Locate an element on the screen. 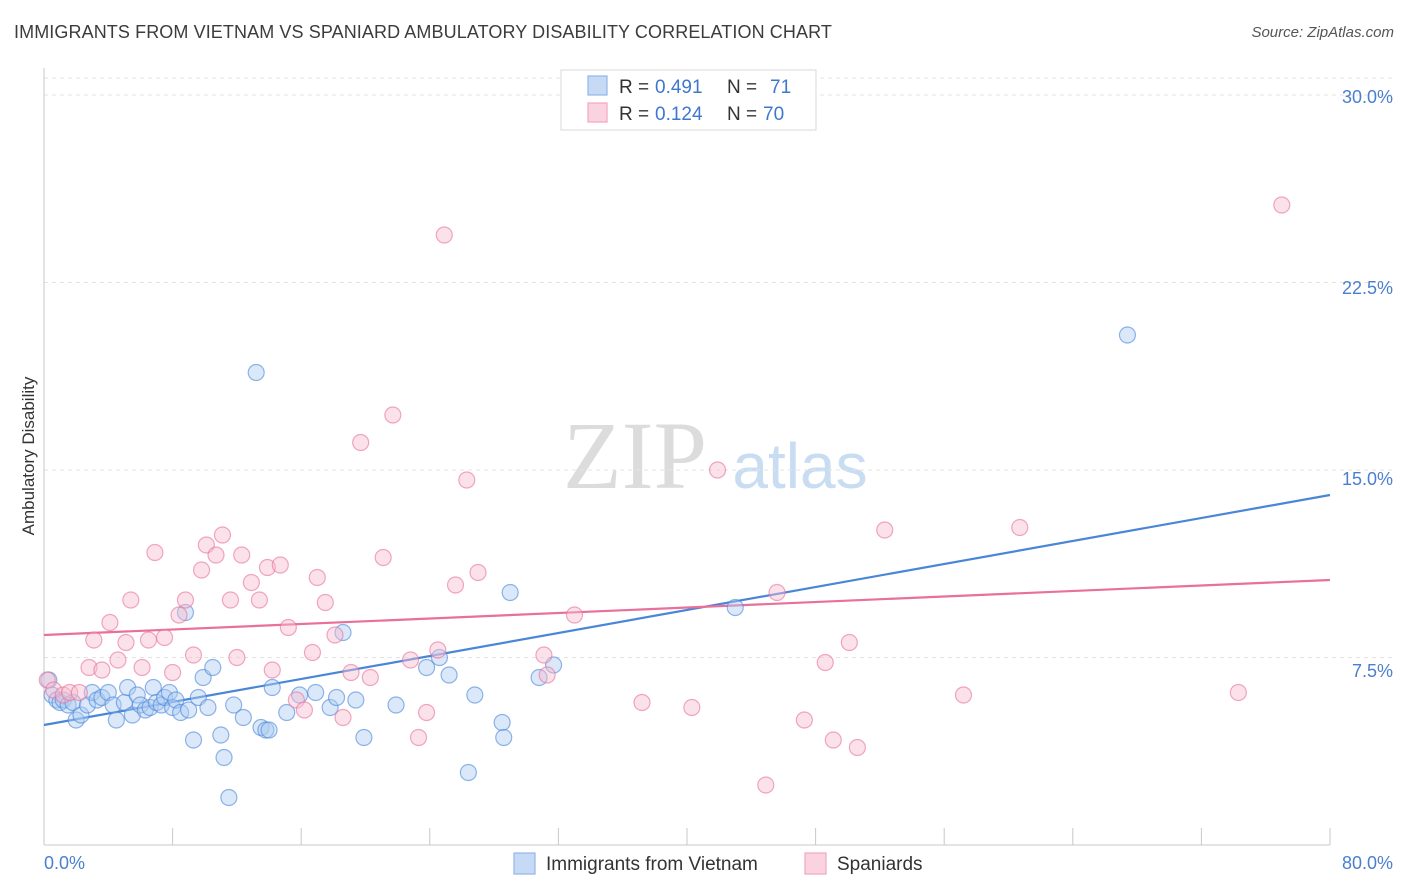 The height and width of the screenshot is (892, 1406). x-tick-label-max: 80.0% is located at coordinates (1367, 863).